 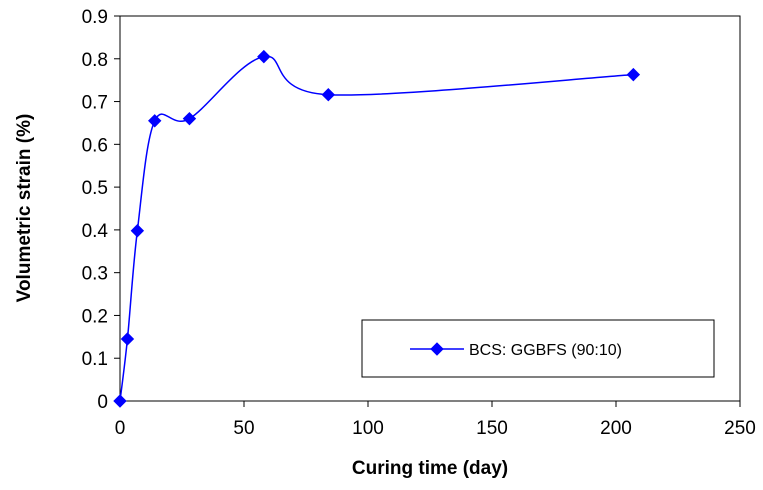 I want to click on y-tick-label: 0, so click(x=102, y=402).